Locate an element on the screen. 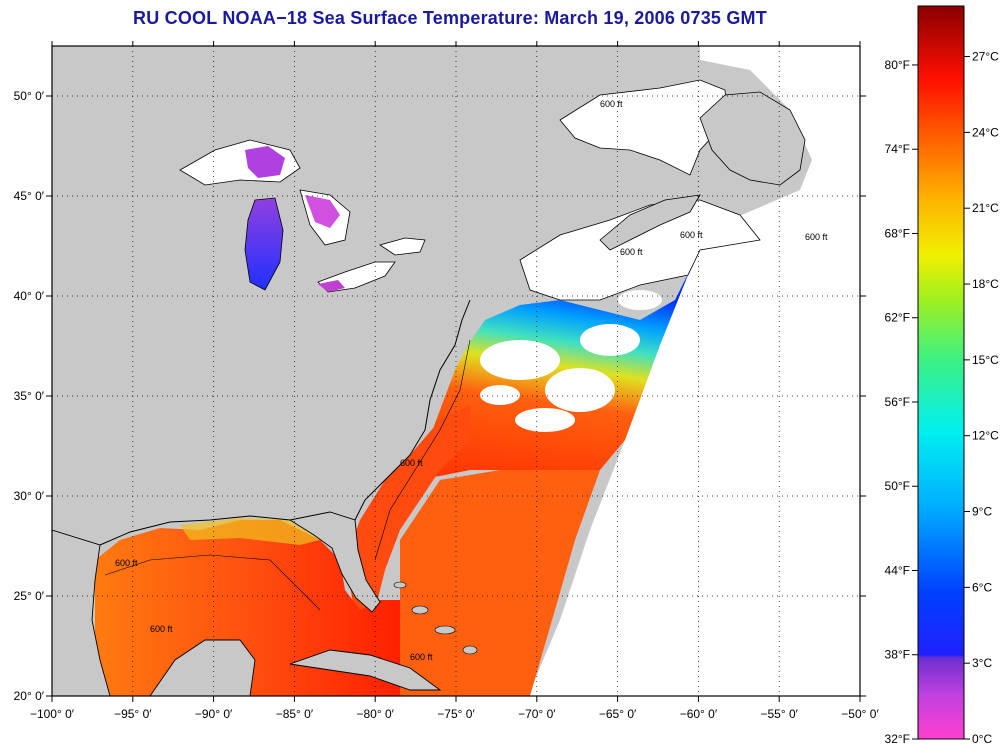 The width and height of the screenshot is (1008, 754). mid-atlantic-shelf-sst is located at coordinates (550, 375).